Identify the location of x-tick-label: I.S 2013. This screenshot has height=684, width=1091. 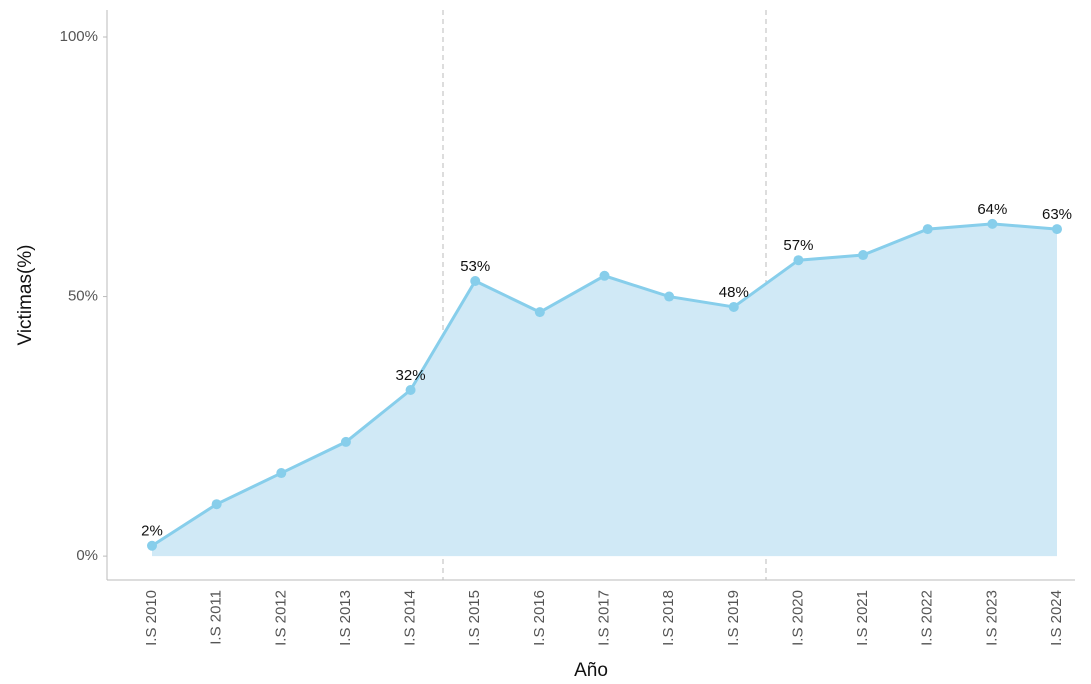
(345, 618).